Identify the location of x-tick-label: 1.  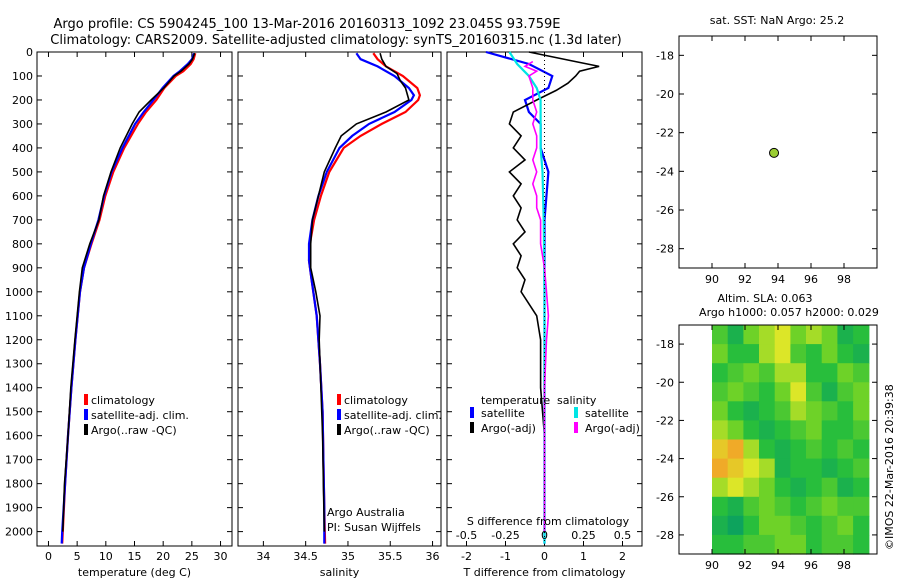
(583, 556).